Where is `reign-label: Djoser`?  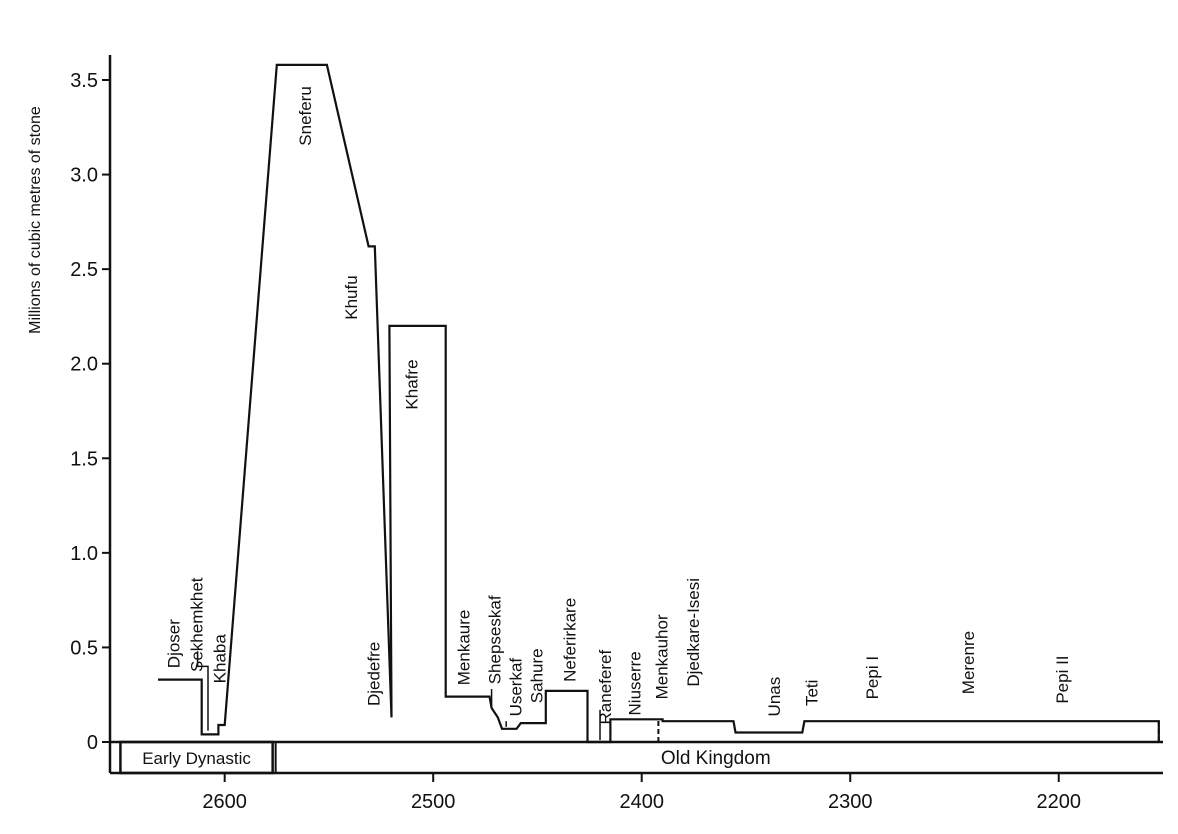 reign-label: Djoser is located at coordinates (174, 643).